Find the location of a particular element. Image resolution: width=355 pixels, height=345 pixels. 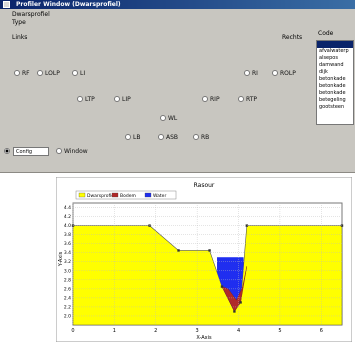

radio-rb-label: RB is located at coordinates (205, 137).